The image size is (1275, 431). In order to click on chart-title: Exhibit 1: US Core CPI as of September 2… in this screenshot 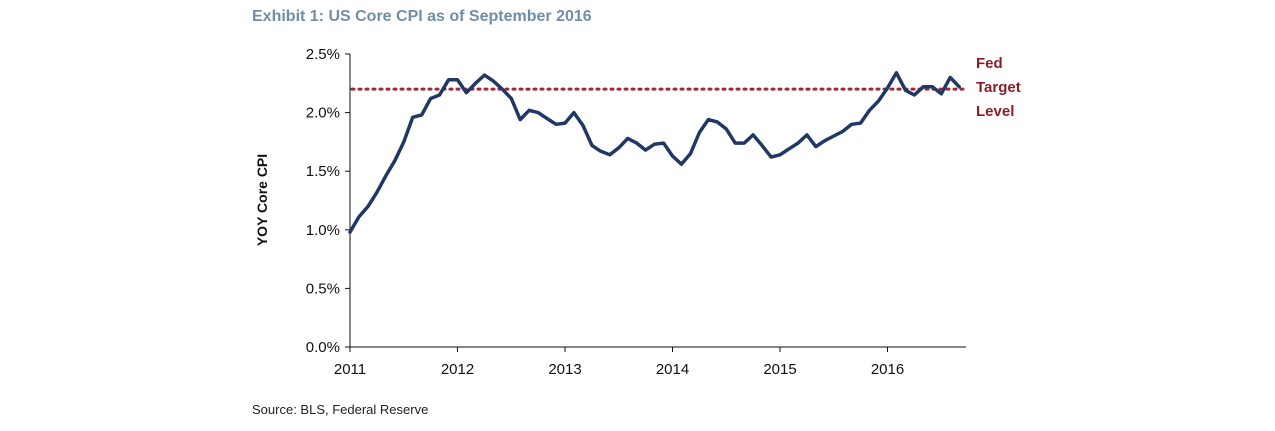, I will do `click(422, 16)`.